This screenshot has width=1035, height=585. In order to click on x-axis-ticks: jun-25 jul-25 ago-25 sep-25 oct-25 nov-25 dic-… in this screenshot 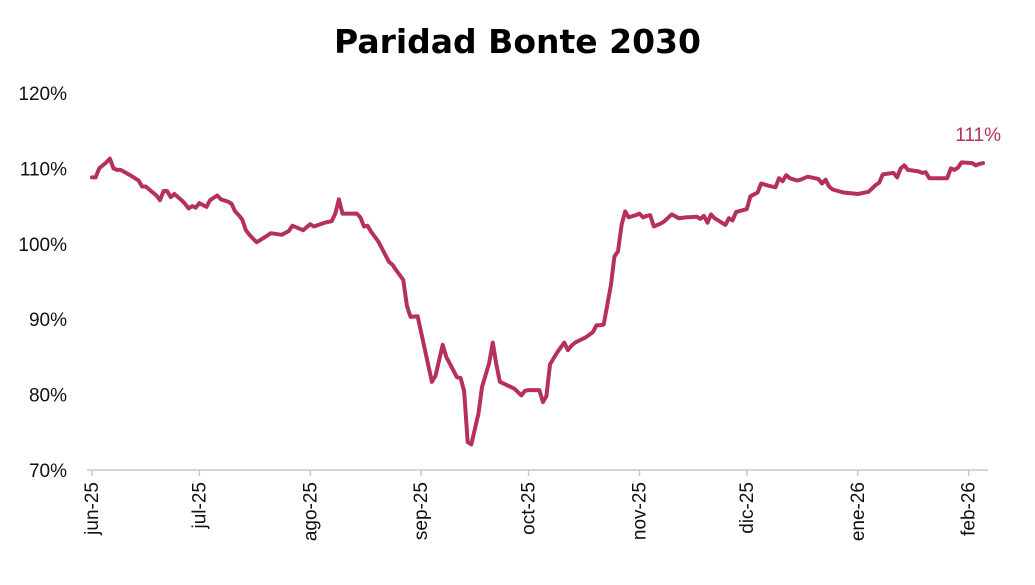, I will do `click(531, 505)`.